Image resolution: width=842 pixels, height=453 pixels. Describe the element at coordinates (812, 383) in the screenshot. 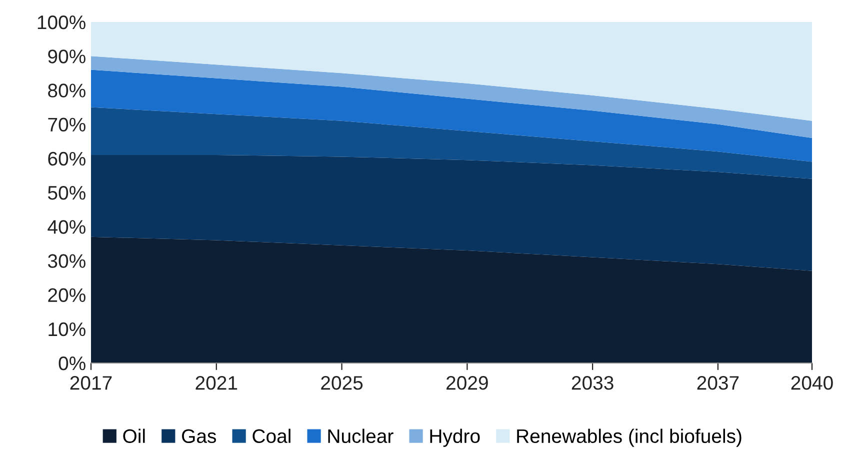

I see `x-tick-label: 2040` at that location.